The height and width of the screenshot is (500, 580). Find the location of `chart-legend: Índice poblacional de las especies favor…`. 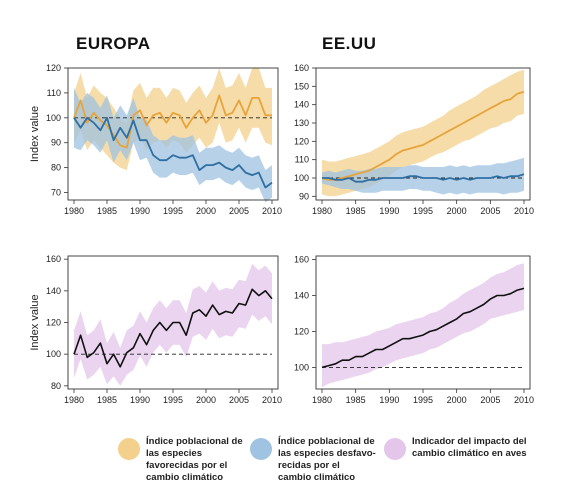

chart-legend: Índice poblacional de las especies favor… is located at coordinates (290, 466).